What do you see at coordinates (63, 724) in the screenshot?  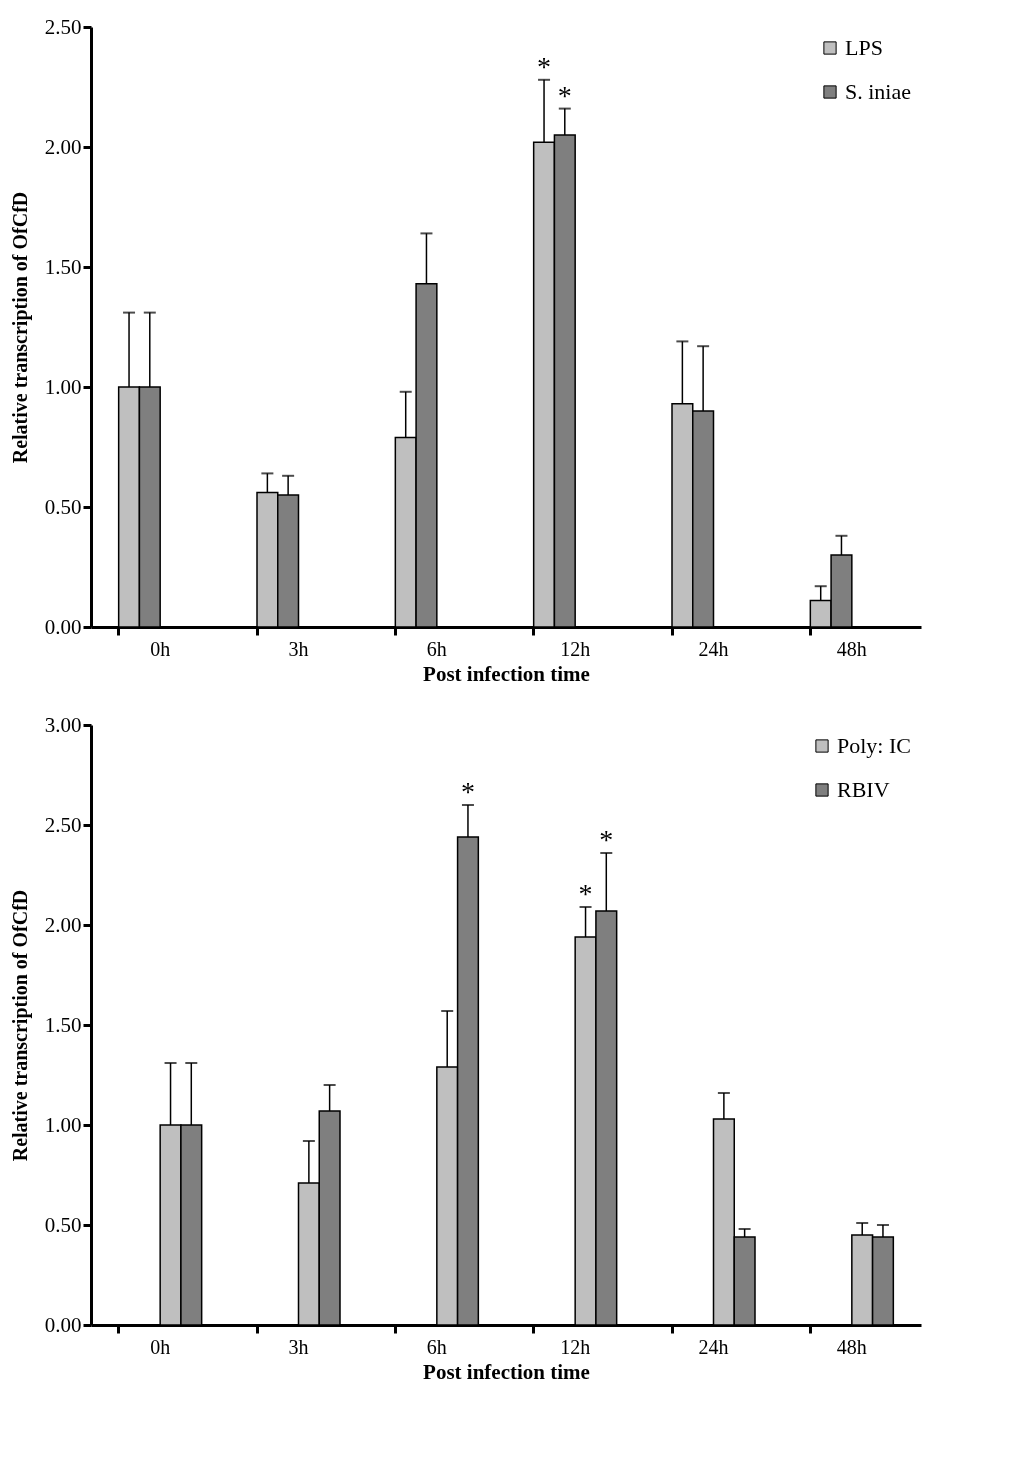 I see `y-tick-label: 3.00` at bounding box center [63, 724].